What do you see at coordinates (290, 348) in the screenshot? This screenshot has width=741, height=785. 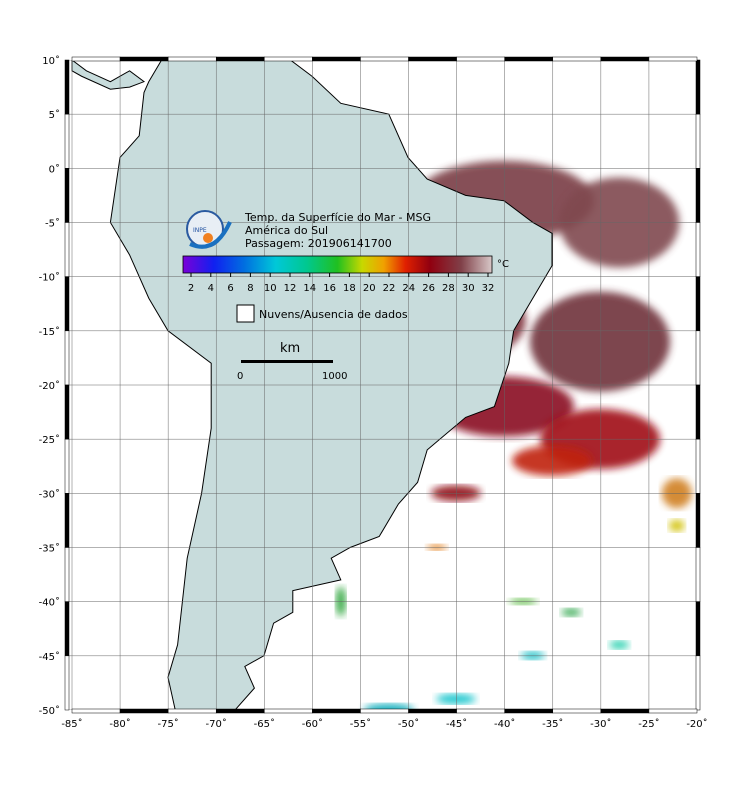 I see `scale-unit: km` at bounding box center [290, 348].